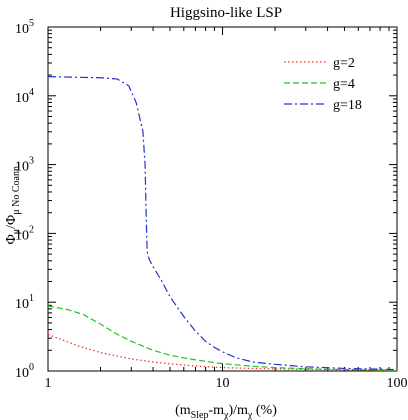 The height and width of the screenshot is (420, 408). Describe the element at coordinates (24, 96) in the screenshot. I see `y-tick-label: 10⁴` at that location.